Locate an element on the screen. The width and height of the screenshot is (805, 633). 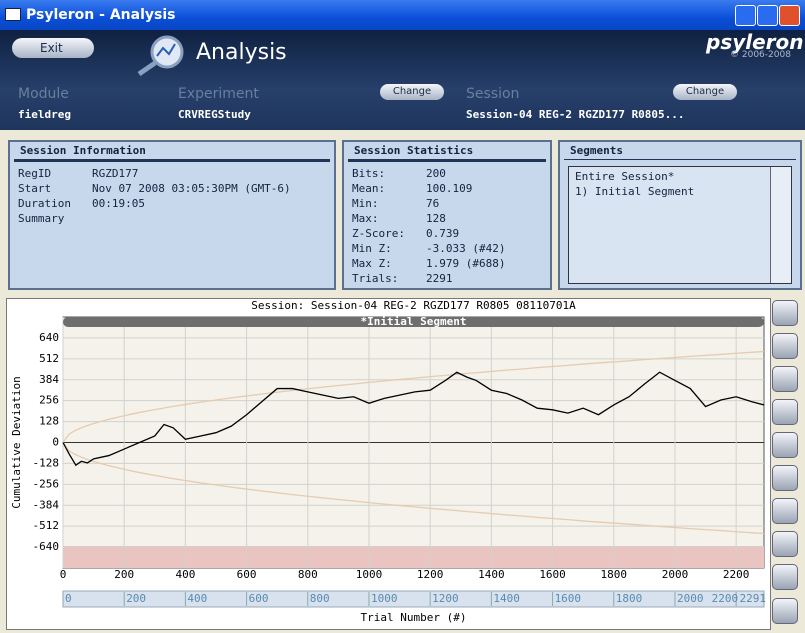
segment-list: Entire Session* 1) Initial Segment is located at coordinates (680, 225).